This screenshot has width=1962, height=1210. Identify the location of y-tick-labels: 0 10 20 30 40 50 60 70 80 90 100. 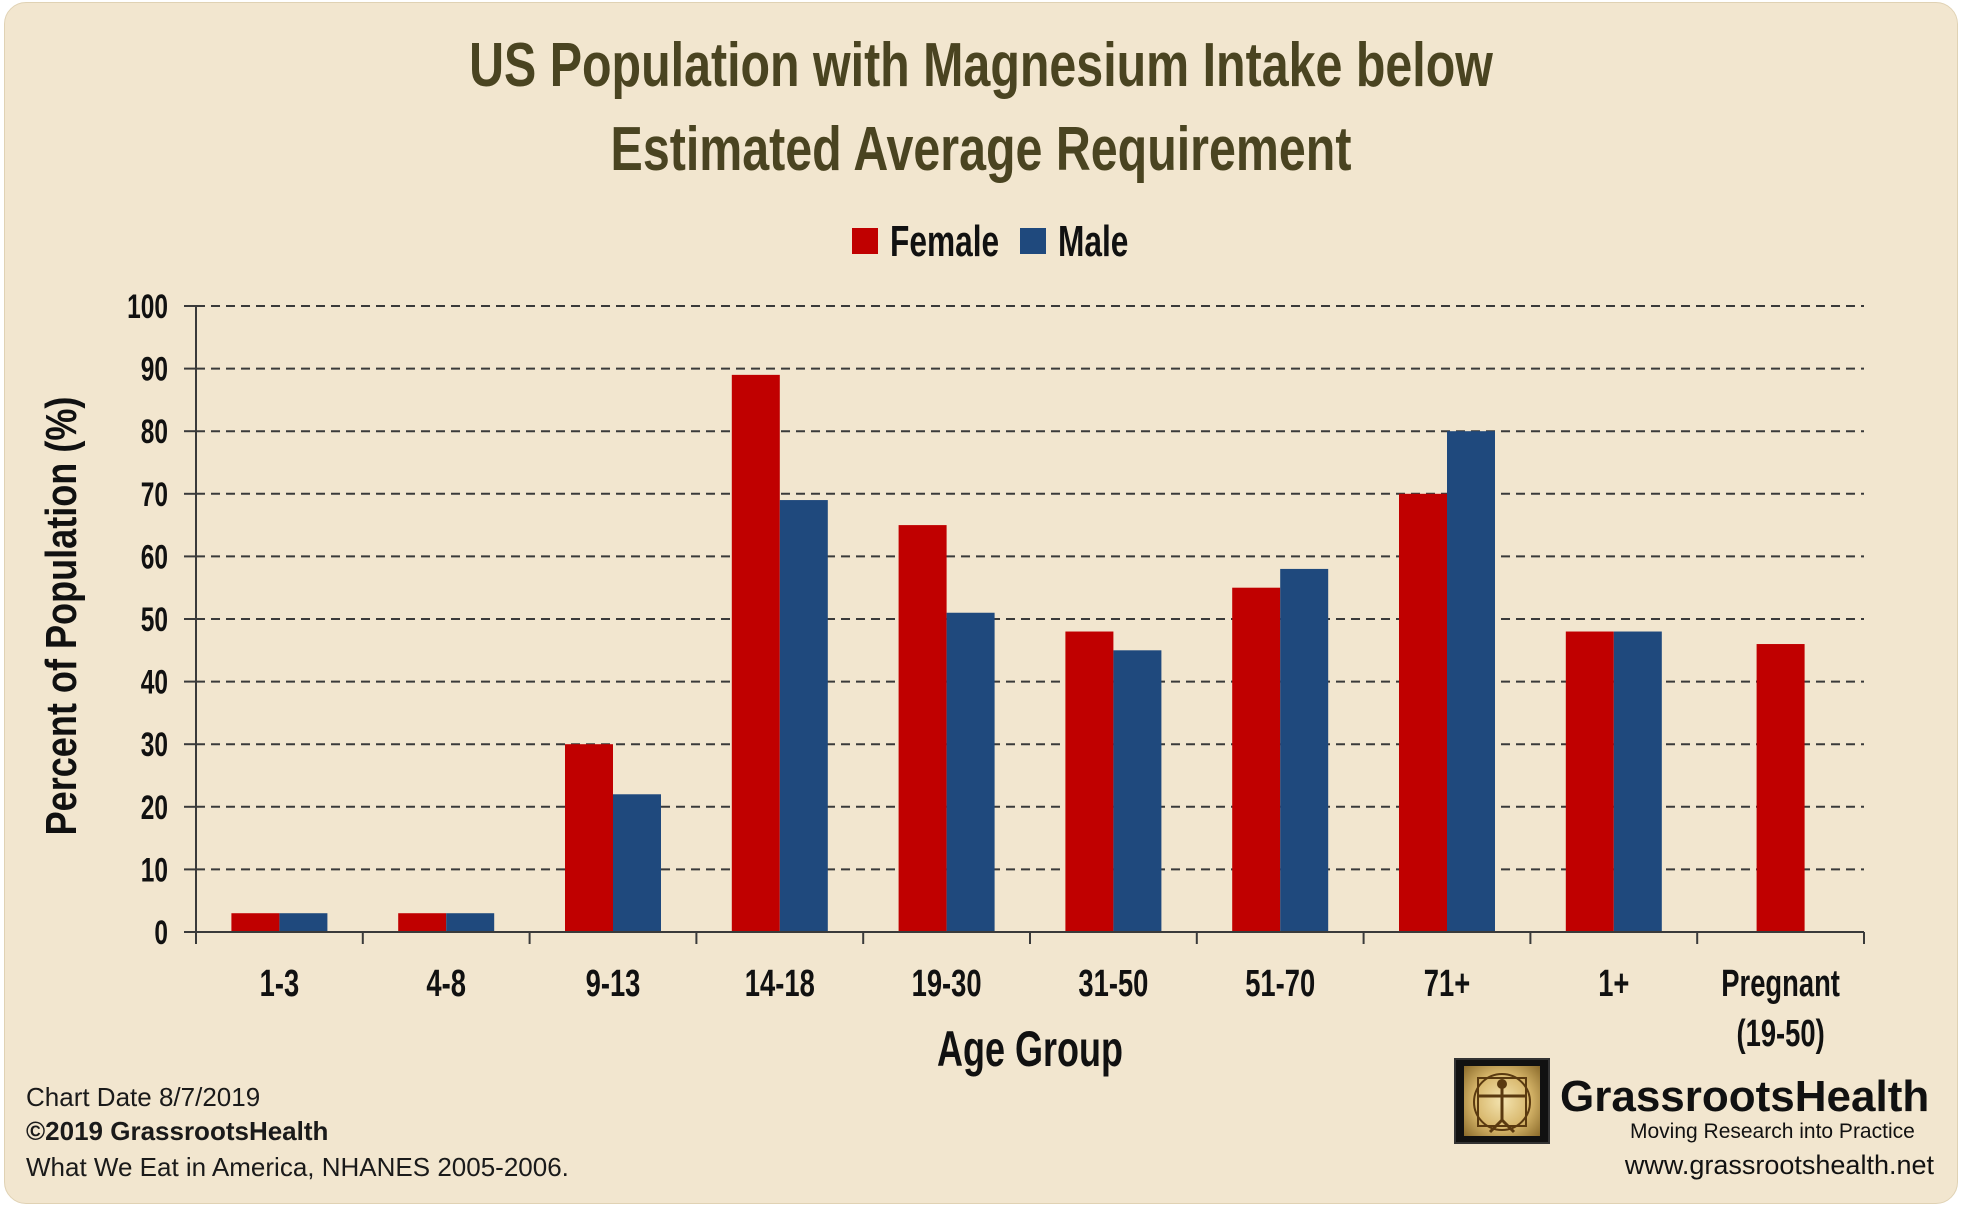
(147, 620).